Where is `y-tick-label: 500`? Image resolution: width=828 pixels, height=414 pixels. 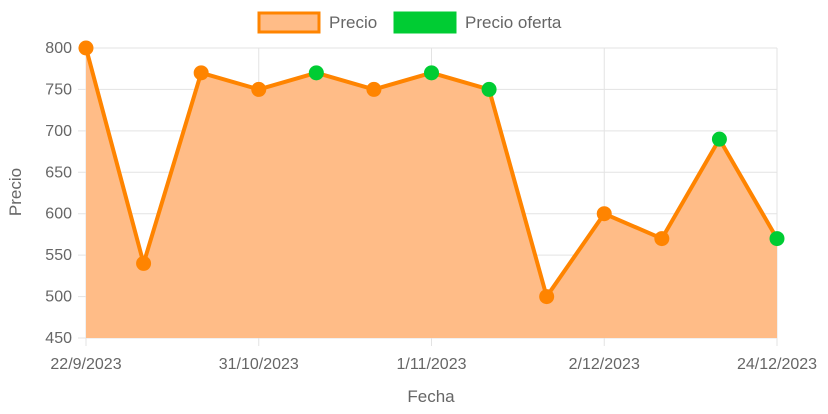
y-tick-label: 500 is located at coordinates (58, 297).